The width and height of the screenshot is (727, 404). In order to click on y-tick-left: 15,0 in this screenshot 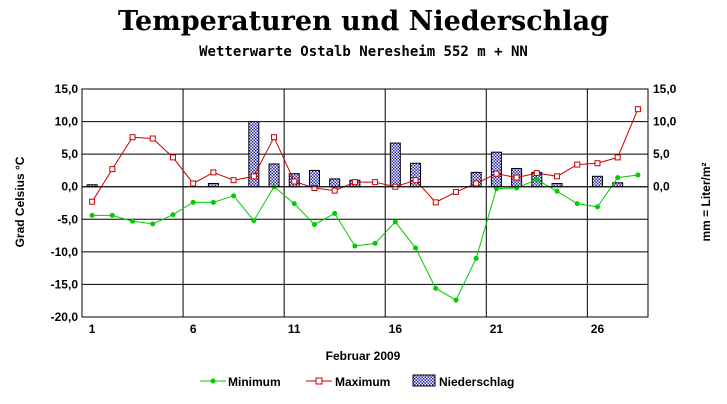, I will do `click(67, 89)`.